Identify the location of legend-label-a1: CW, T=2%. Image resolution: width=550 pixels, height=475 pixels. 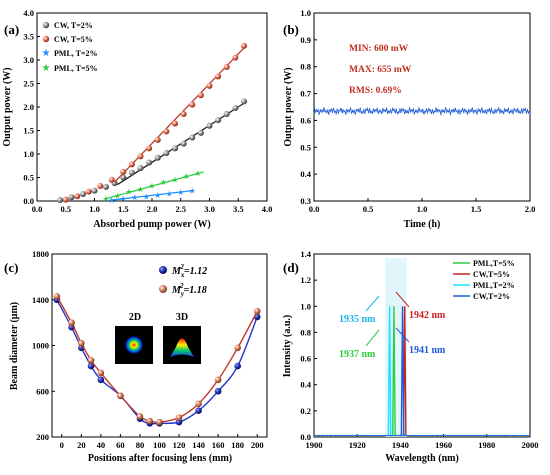
(73, 25).